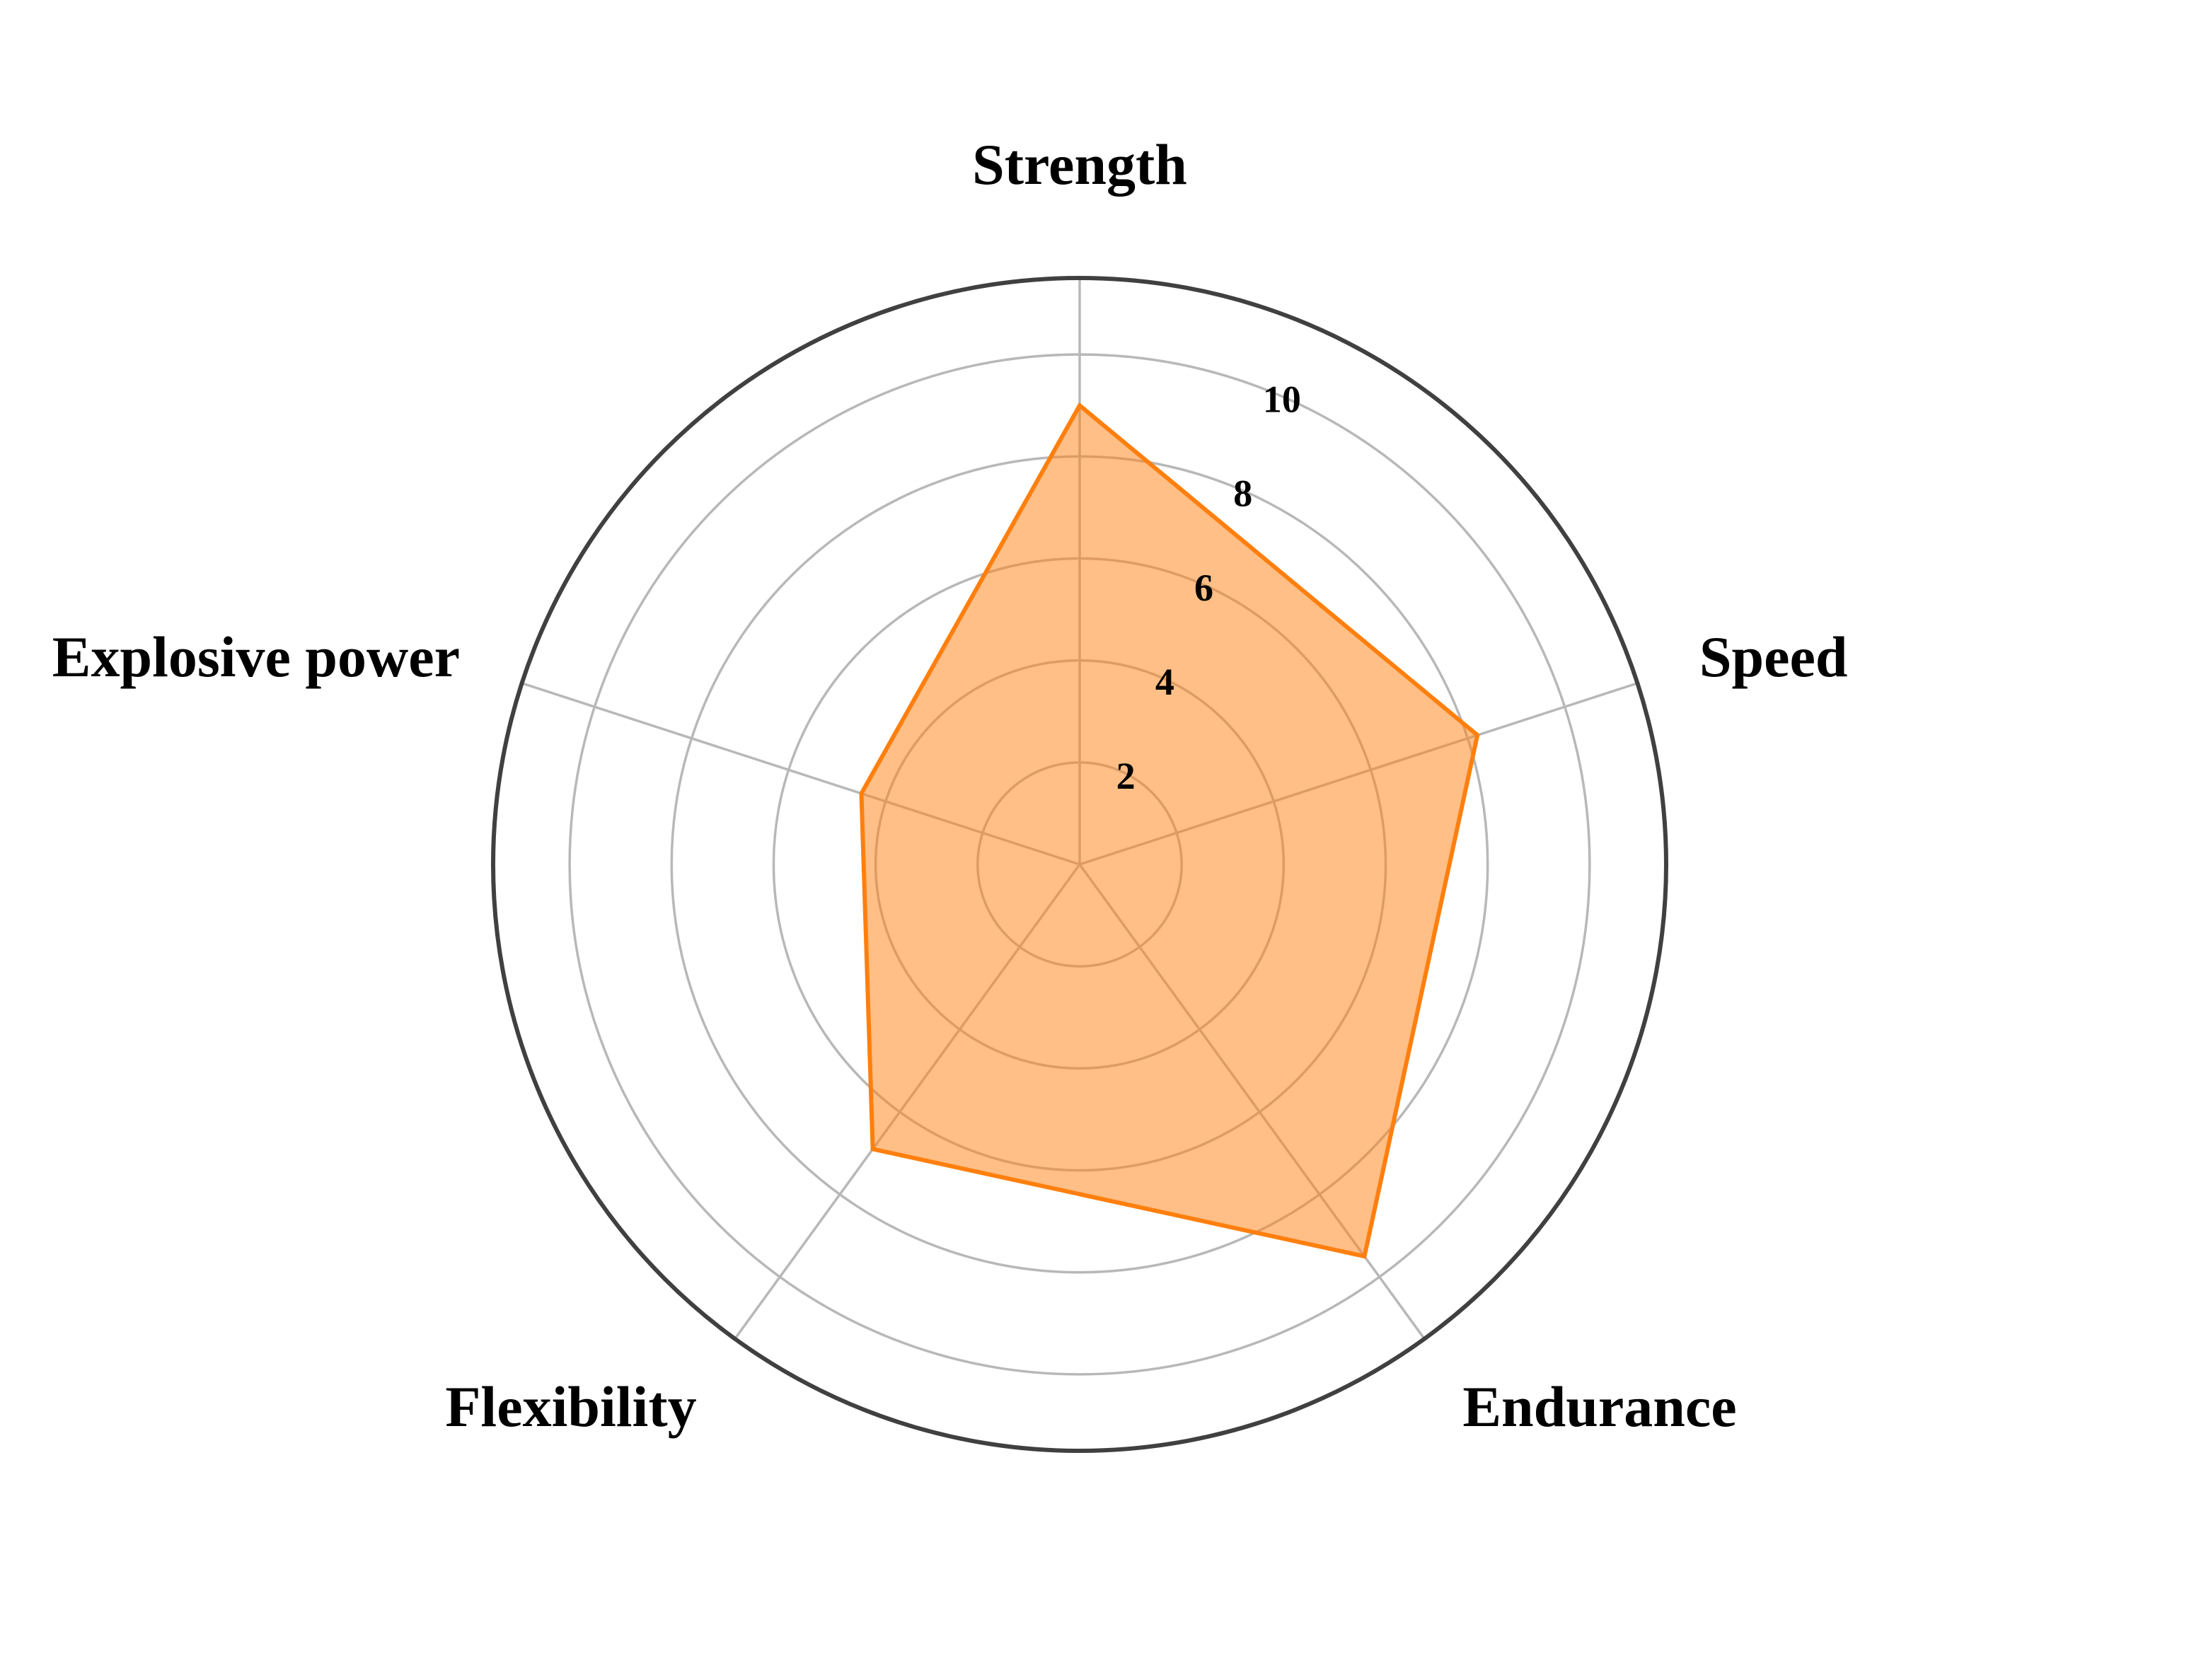 This screenshot has width=2206, height=1680. I want to click on tick-label-10: 10, so click(1282, 399).